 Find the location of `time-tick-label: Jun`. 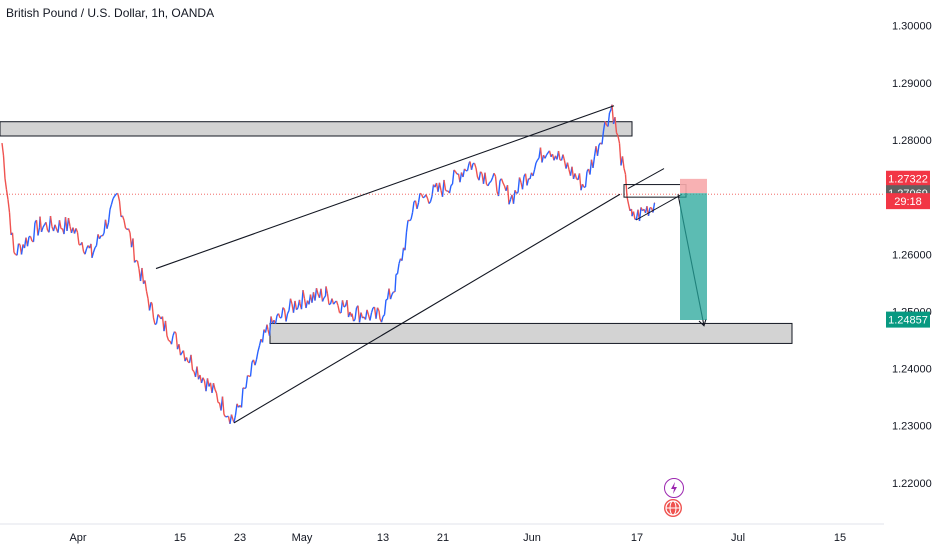

time-tick-label: Jun is located at coordinates (532, 538).